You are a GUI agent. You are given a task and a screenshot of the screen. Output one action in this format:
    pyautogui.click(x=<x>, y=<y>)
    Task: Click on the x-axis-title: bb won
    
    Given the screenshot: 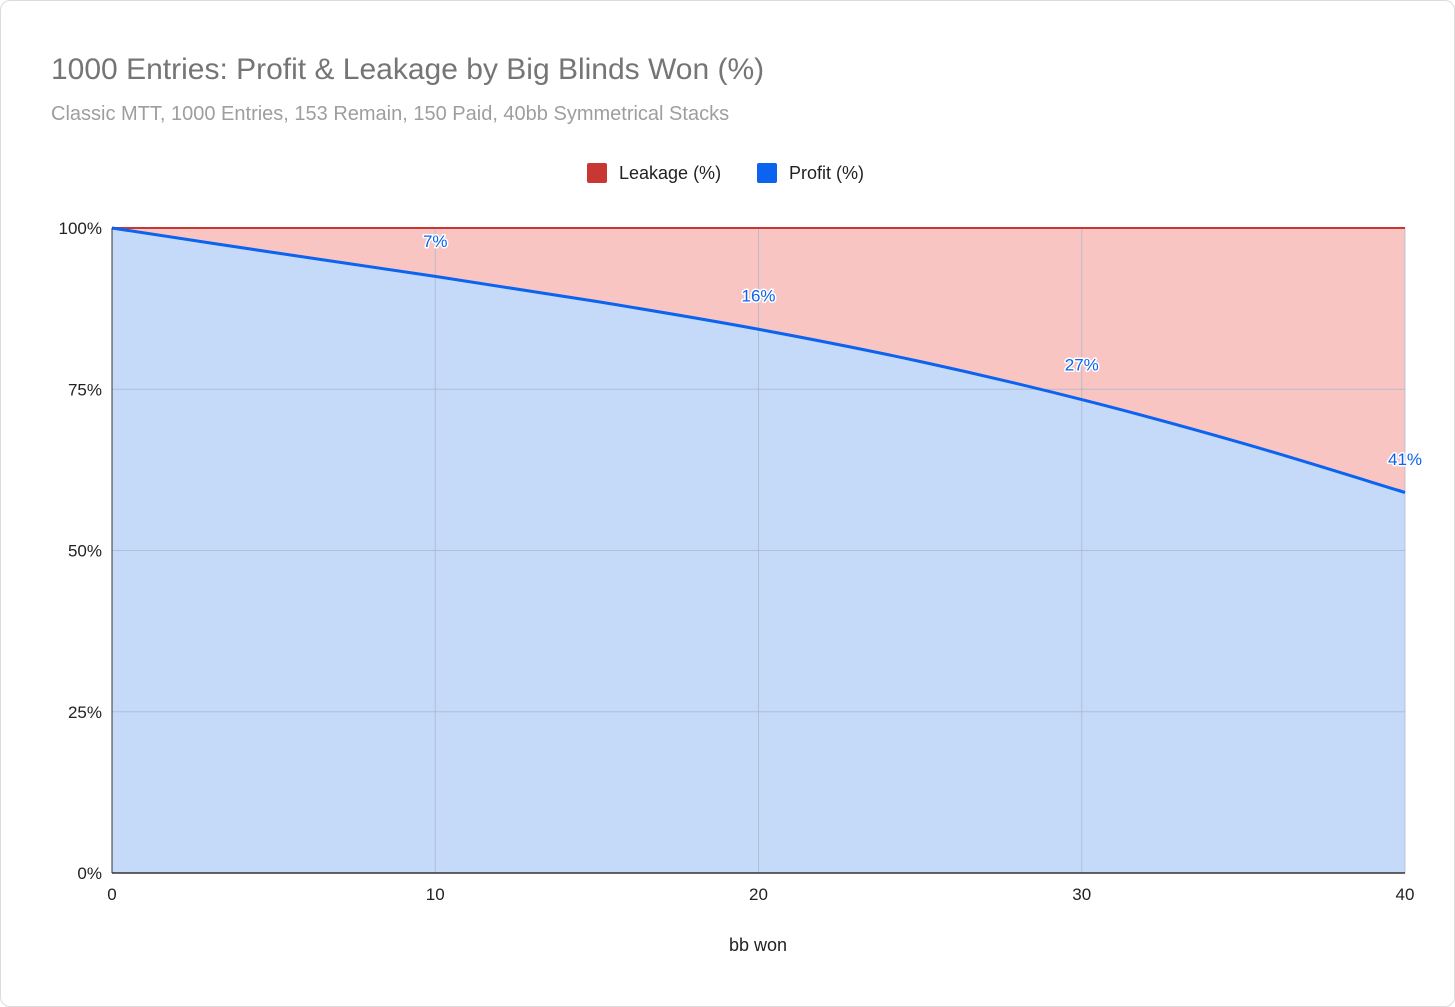 What is the action you would take?
    pyautogui.click(x=758, y=945)
    